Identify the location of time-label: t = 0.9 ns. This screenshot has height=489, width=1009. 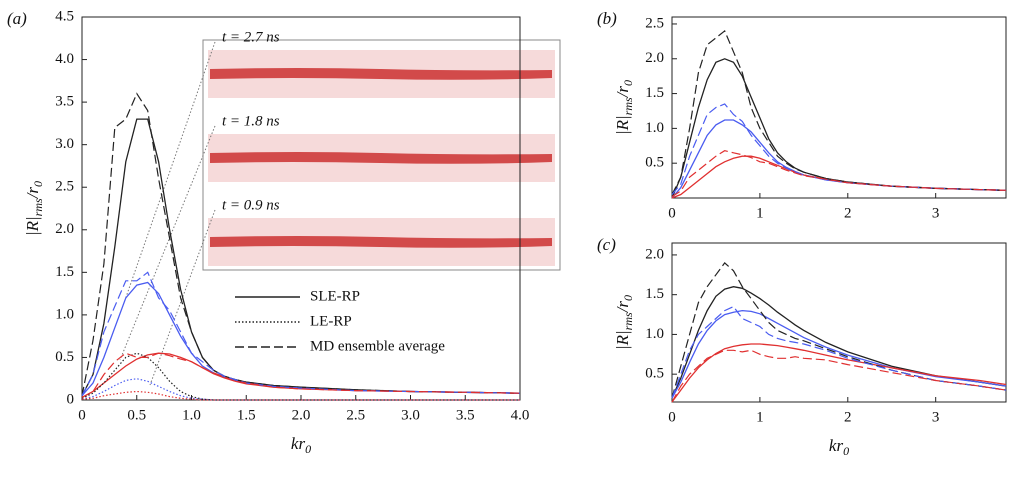
(251, 205).